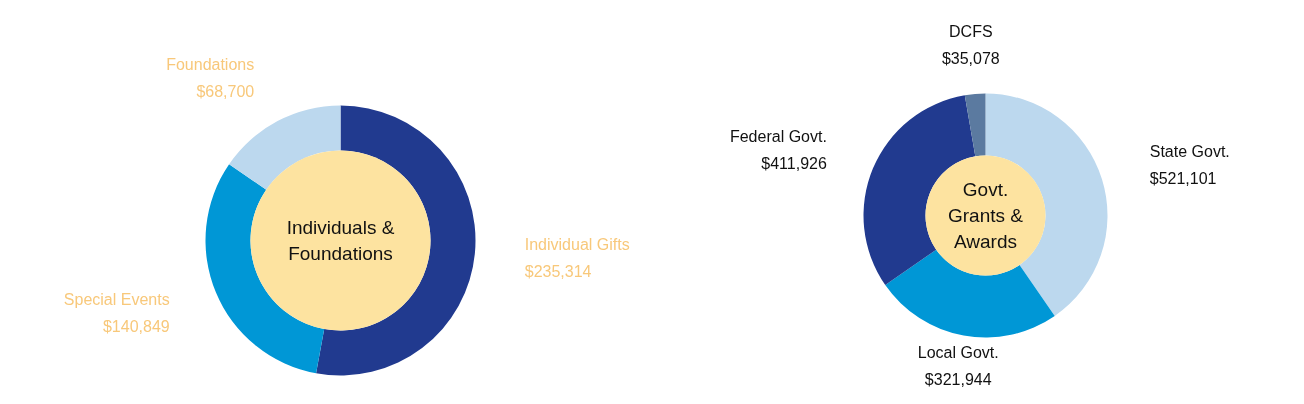  What do you see at coordinates (558, 272) in the screenshot?
I see `data-label: $235,314` at bounding box center [558, 272].